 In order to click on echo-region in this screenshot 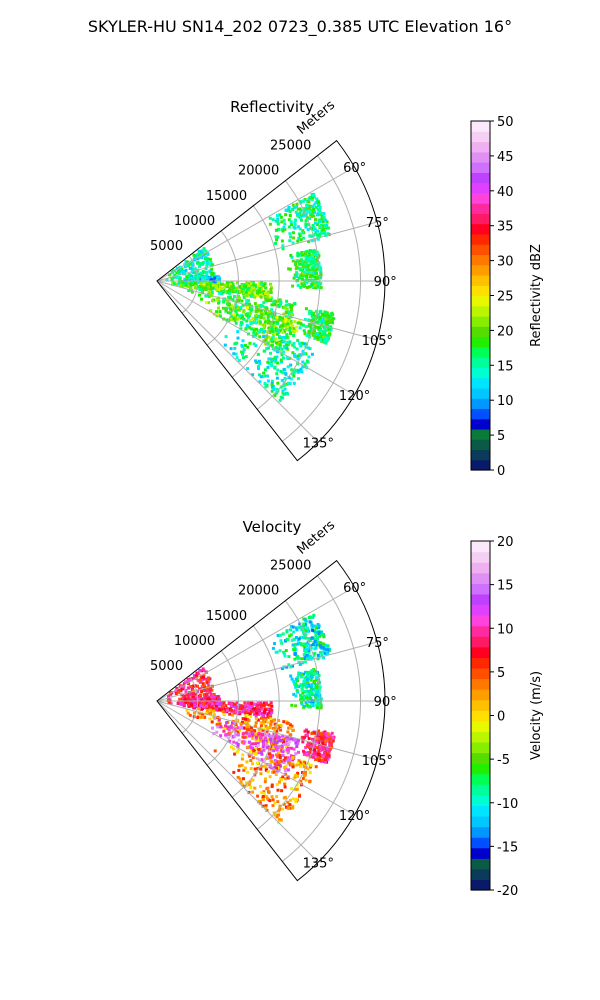, I will do `click(301, 641)`.